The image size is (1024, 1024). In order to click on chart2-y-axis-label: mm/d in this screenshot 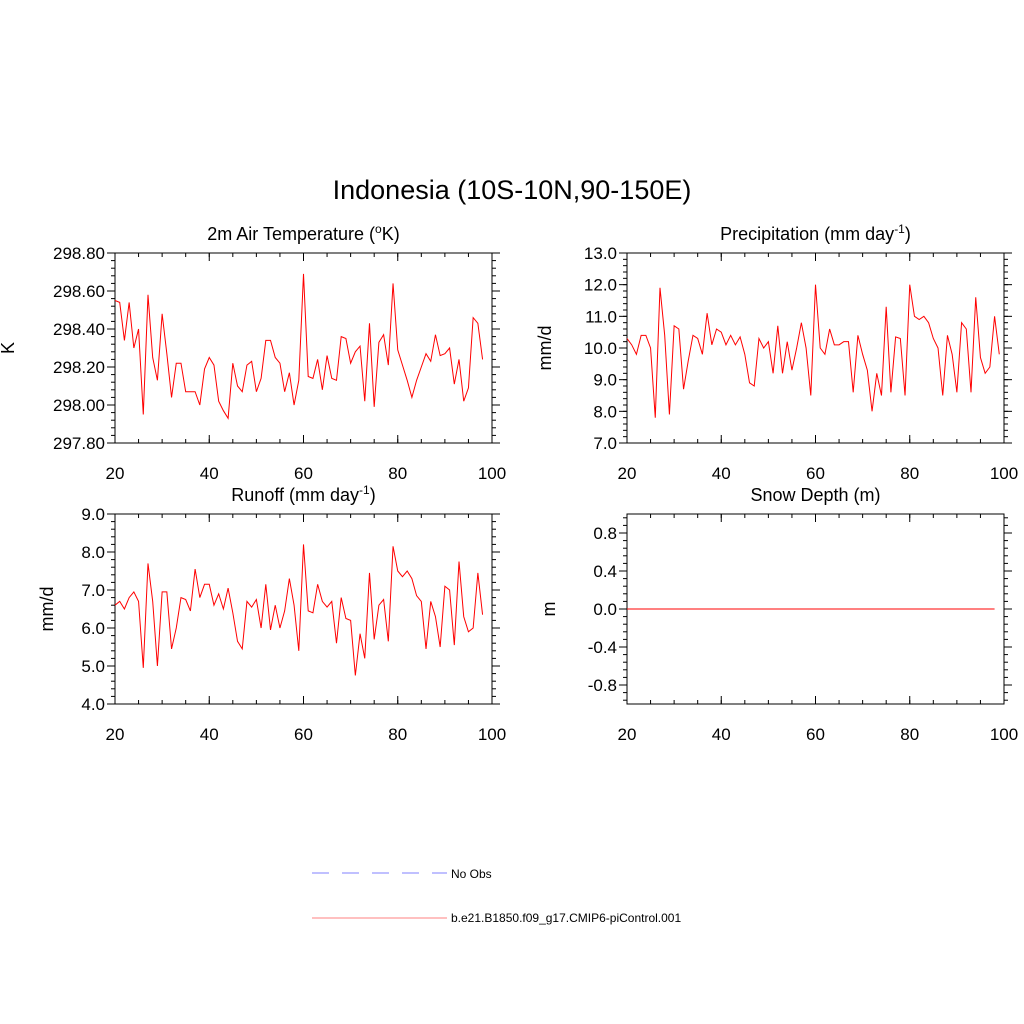, I will do `click(47, 609)`.